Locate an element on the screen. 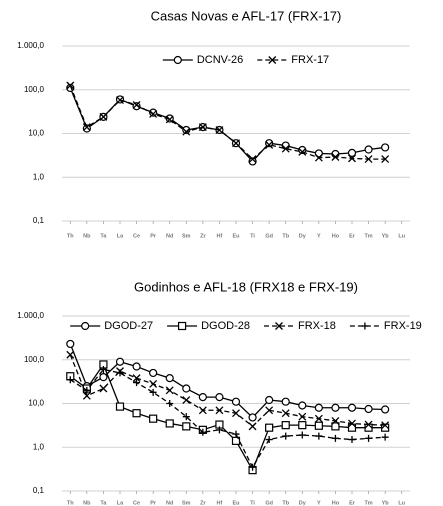 Image resolution: width=443 pixels, height=506 pixels. x-tick-label: Tm is located at coordinates (368, 236).